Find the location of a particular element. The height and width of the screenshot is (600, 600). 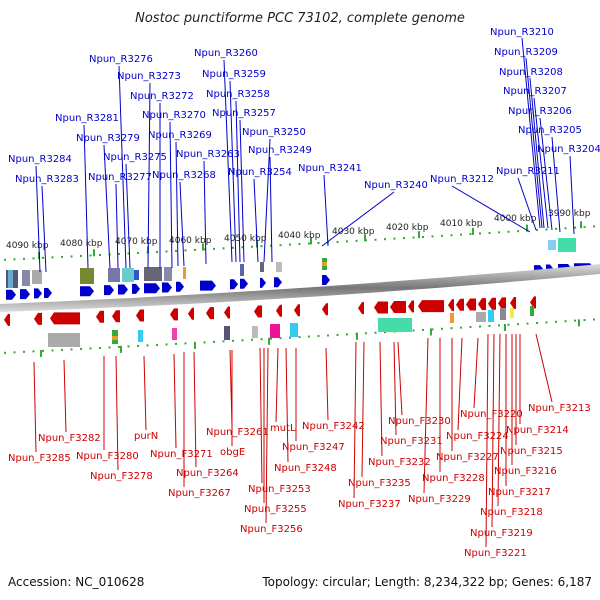

gene-label-npun-r3241: Npun_R3241 is located at coordinates (330, 168).